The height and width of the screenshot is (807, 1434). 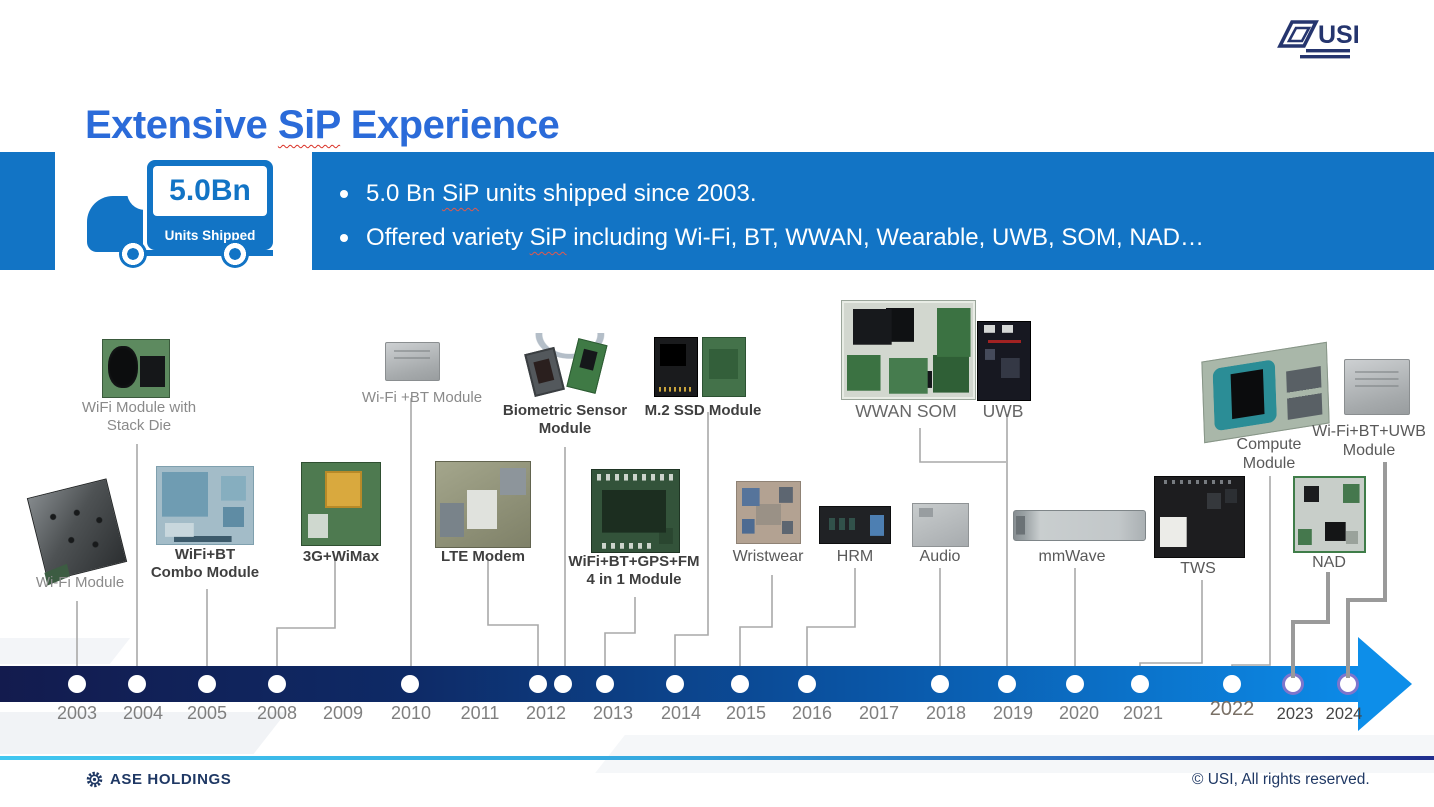 I want to click on connector-2024, so click(x=1366, y=570).